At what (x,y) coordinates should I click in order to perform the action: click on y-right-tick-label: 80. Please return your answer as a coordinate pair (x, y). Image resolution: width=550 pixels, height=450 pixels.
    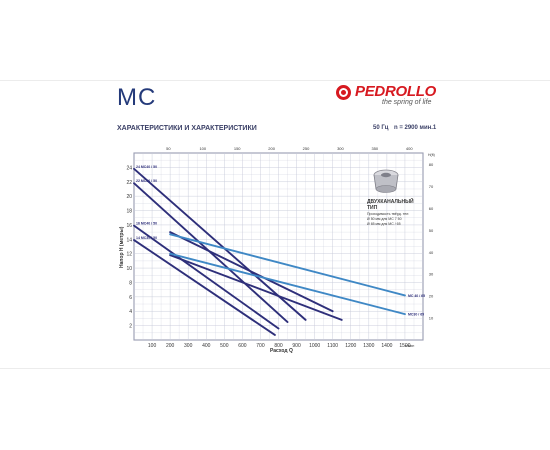
    Looking at the image, I should click on (431, 164).